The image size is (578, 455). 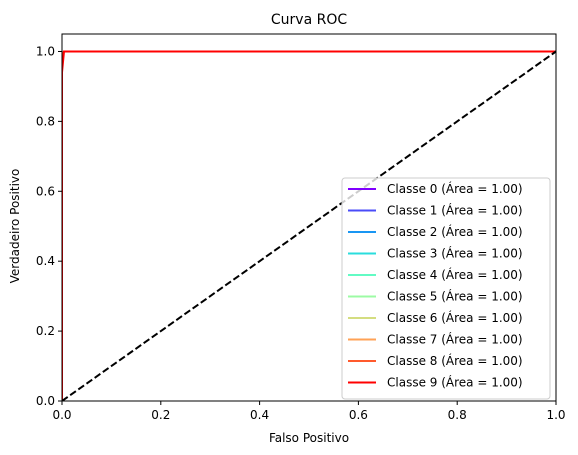 I want to click on x-tick-label: 0.8, so click(x=457, y=415).